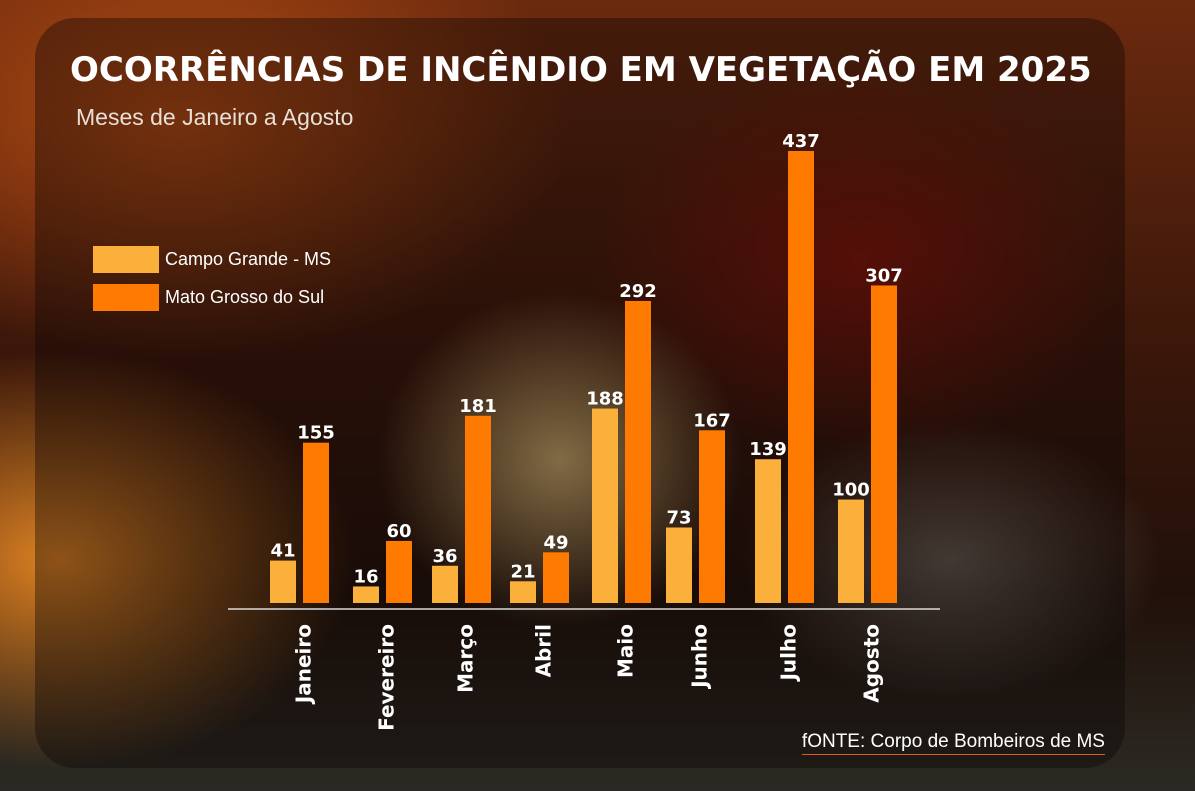 The image size is (1195, 791). I want to click on data-label-mato-grosso-do-sul-marco: 181, so click(478, 406).